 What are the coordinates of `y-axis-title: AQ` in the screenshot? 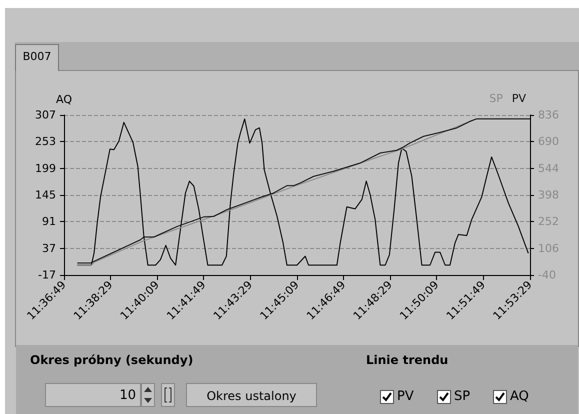 It's located at (64, 99).